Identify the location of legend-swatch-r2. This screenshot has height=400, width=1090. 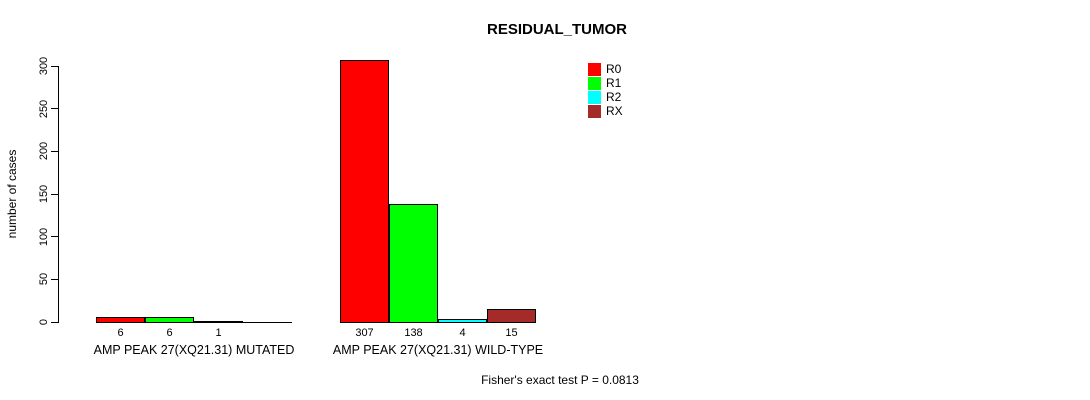
(594, 97).